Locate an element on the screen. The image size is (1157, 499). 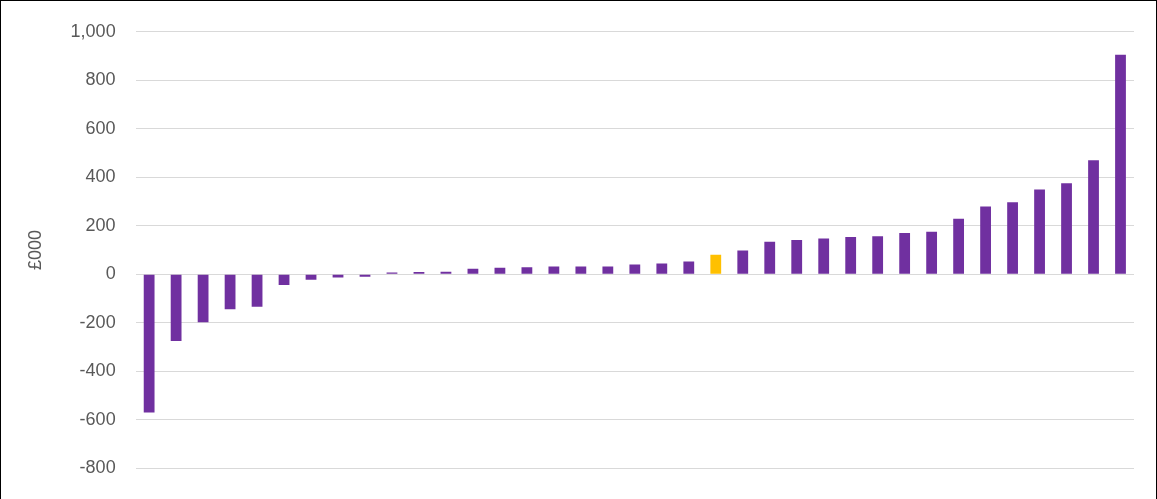
y-tick-label: -800 is located at coordinates (97, 467).